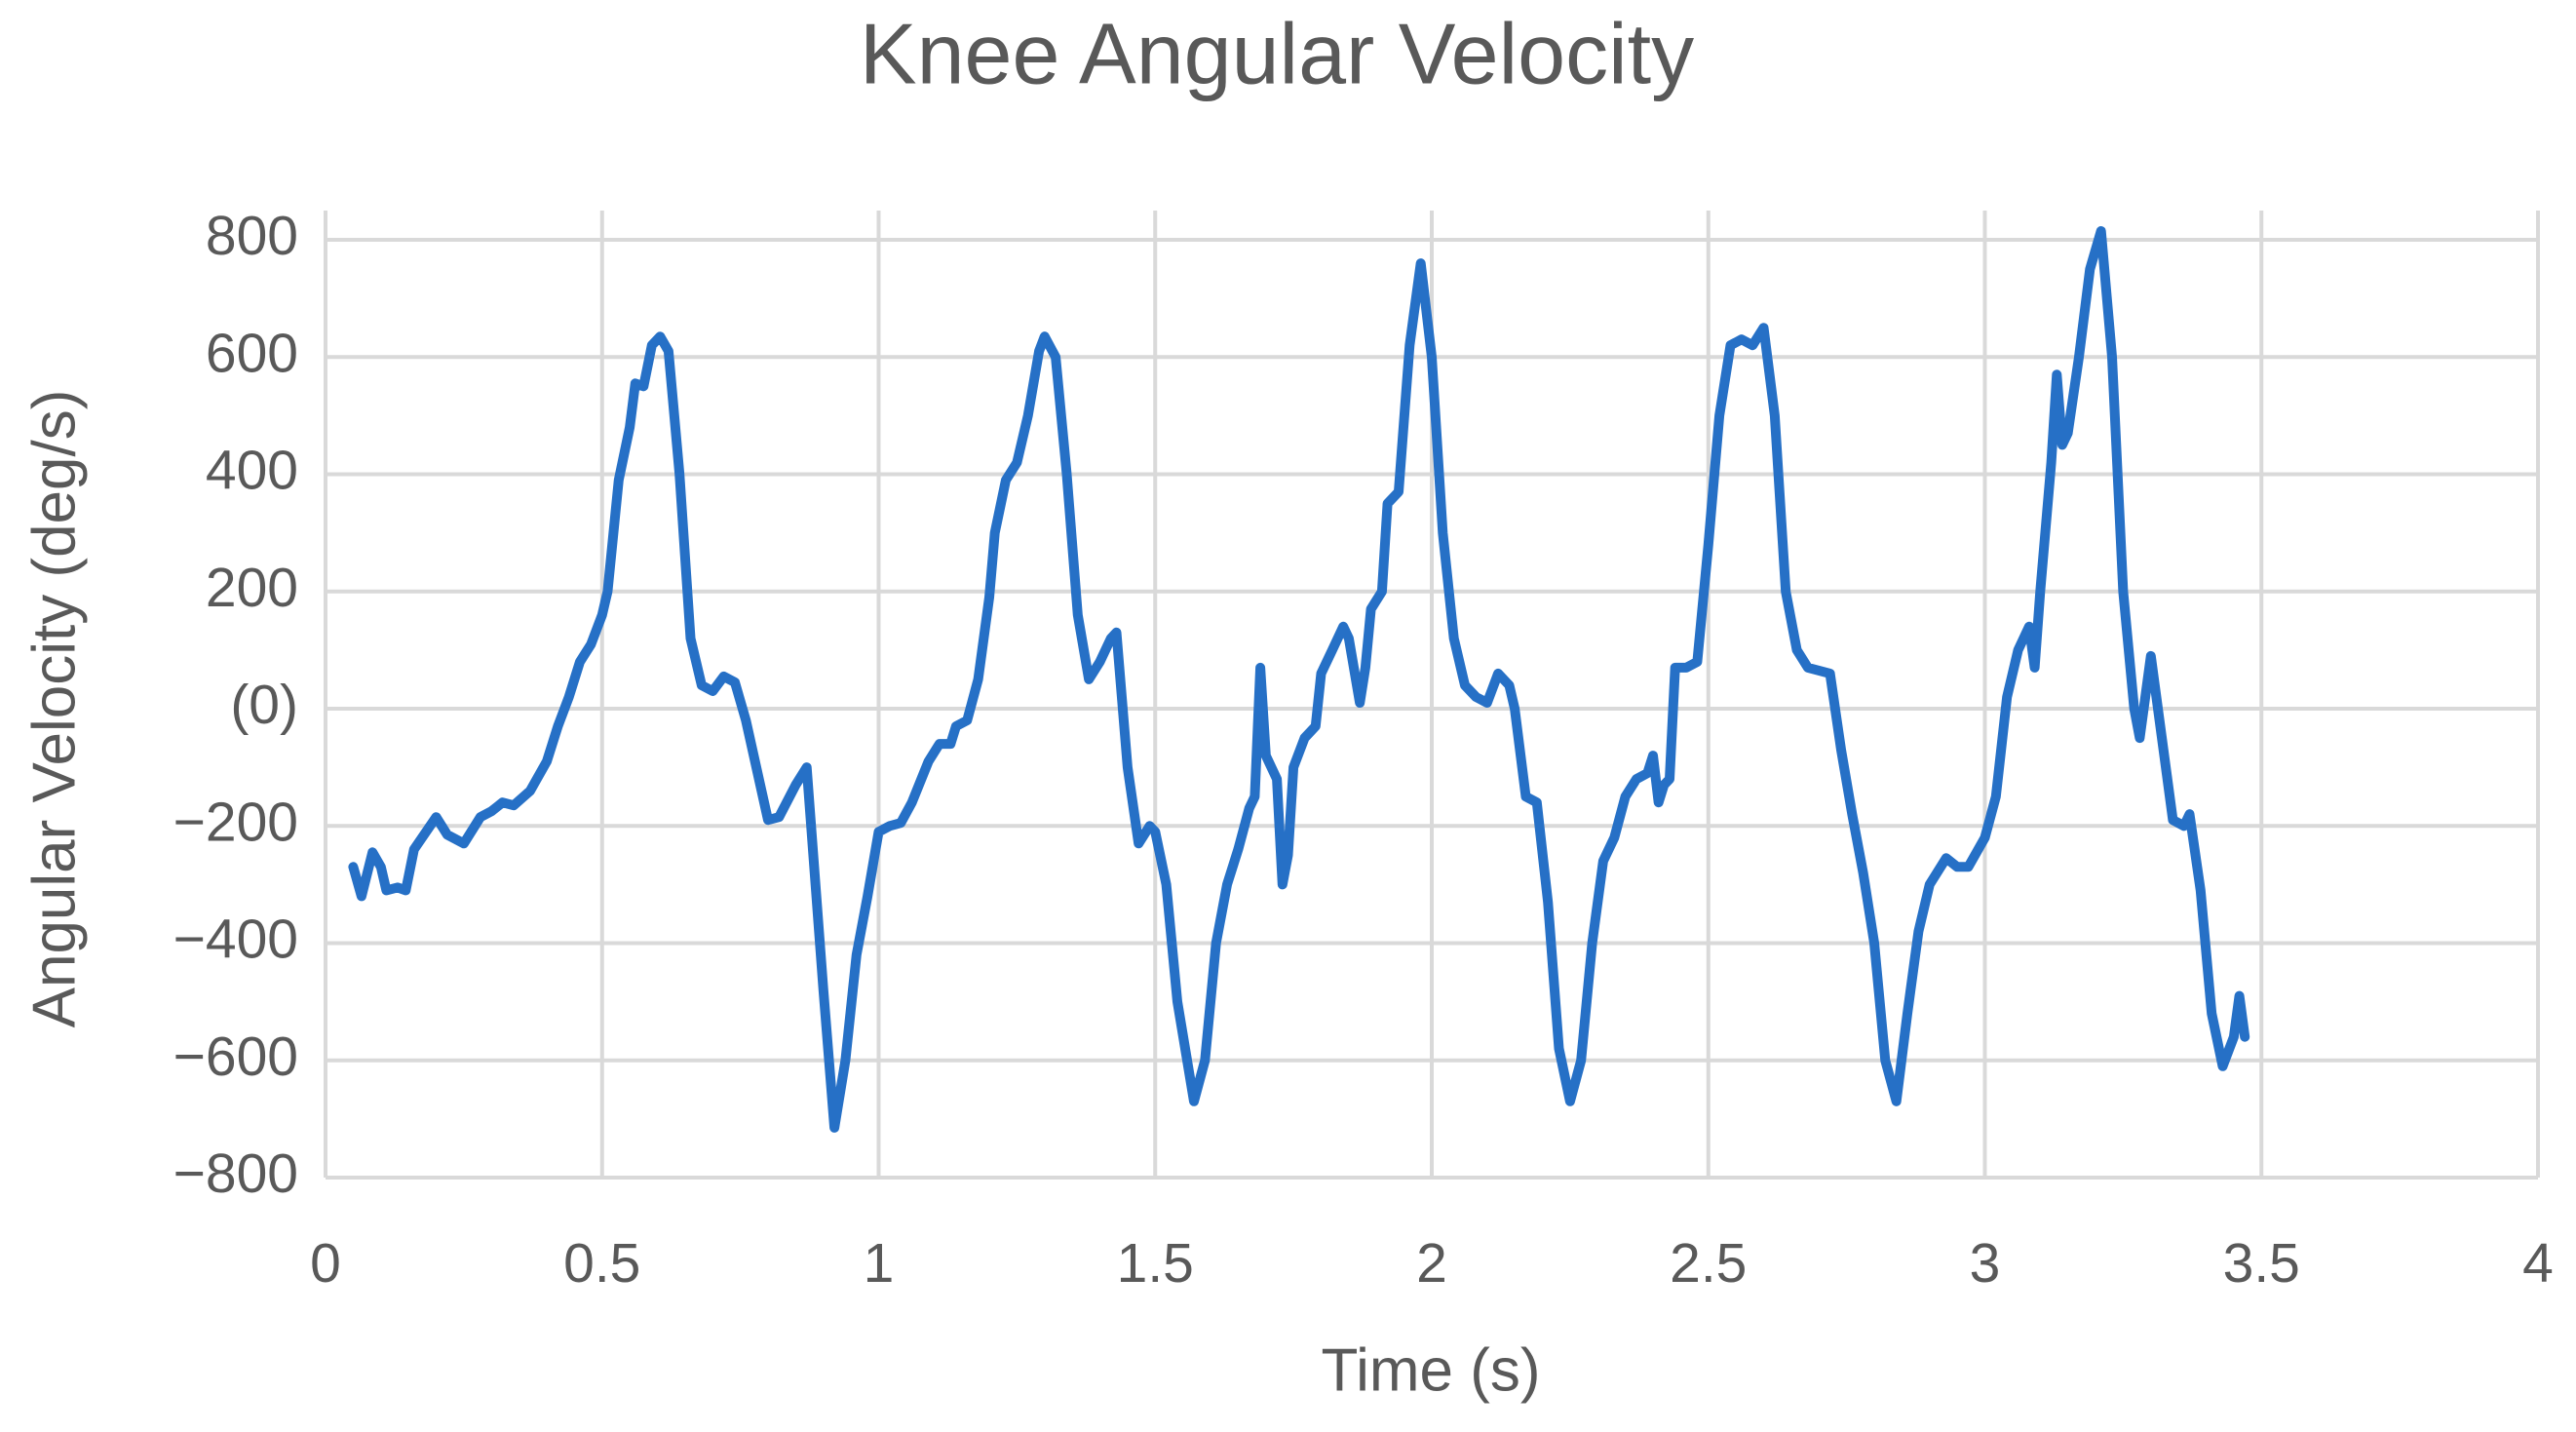 Image resolution: width=2576 pixels, height=1432 pixels. What do you see at coordinates (252, 353) in the screenshot?
I see `y-tick-label: 600` at bounding box center [252, 353].